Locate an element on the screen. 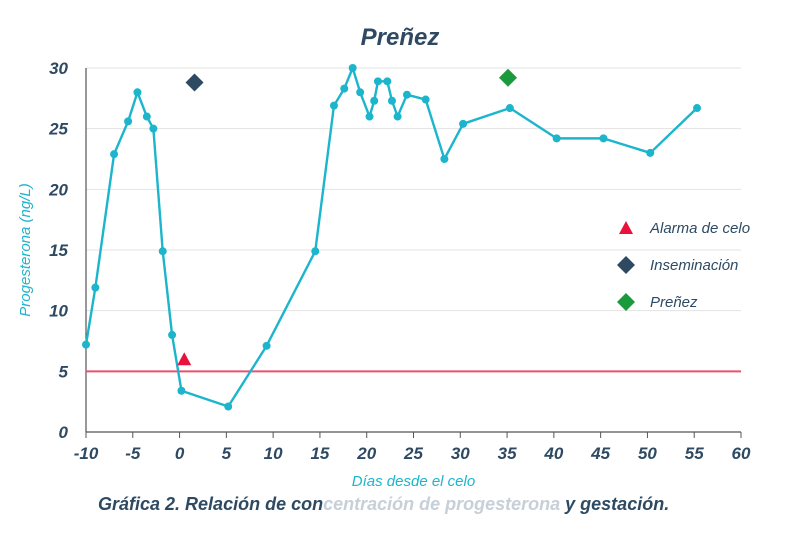  x-tick-label: 15 is located at coordinates (319, 453).